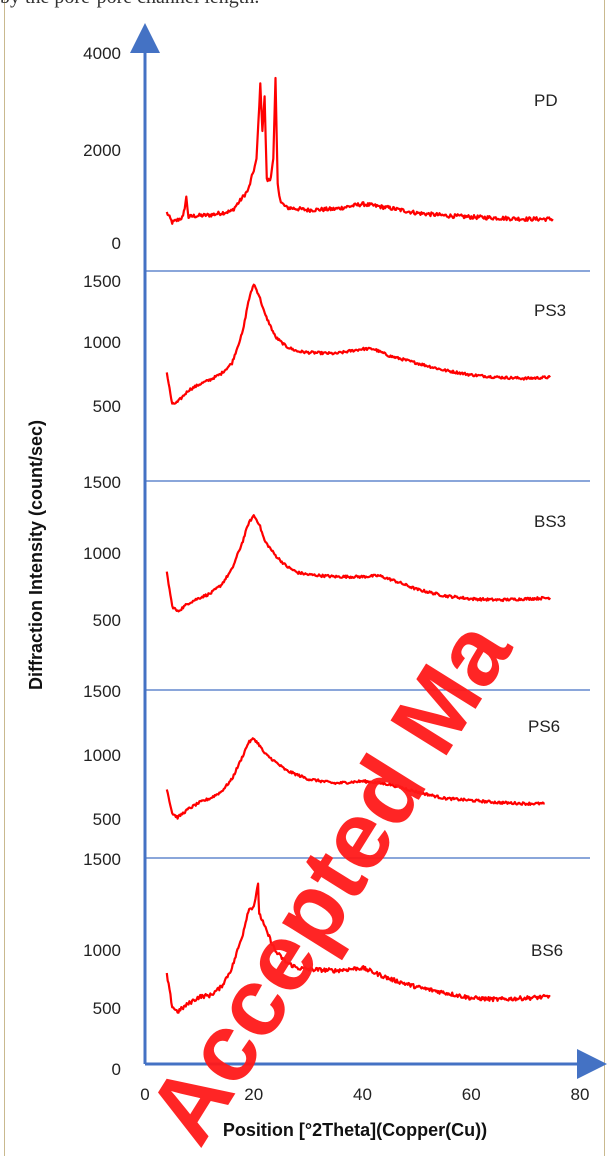 This screenshot has width=610, height=1156. Describe the element at coordinates (253, 1094) in the screenshot. I see `x-tick-label: 20` at that location.